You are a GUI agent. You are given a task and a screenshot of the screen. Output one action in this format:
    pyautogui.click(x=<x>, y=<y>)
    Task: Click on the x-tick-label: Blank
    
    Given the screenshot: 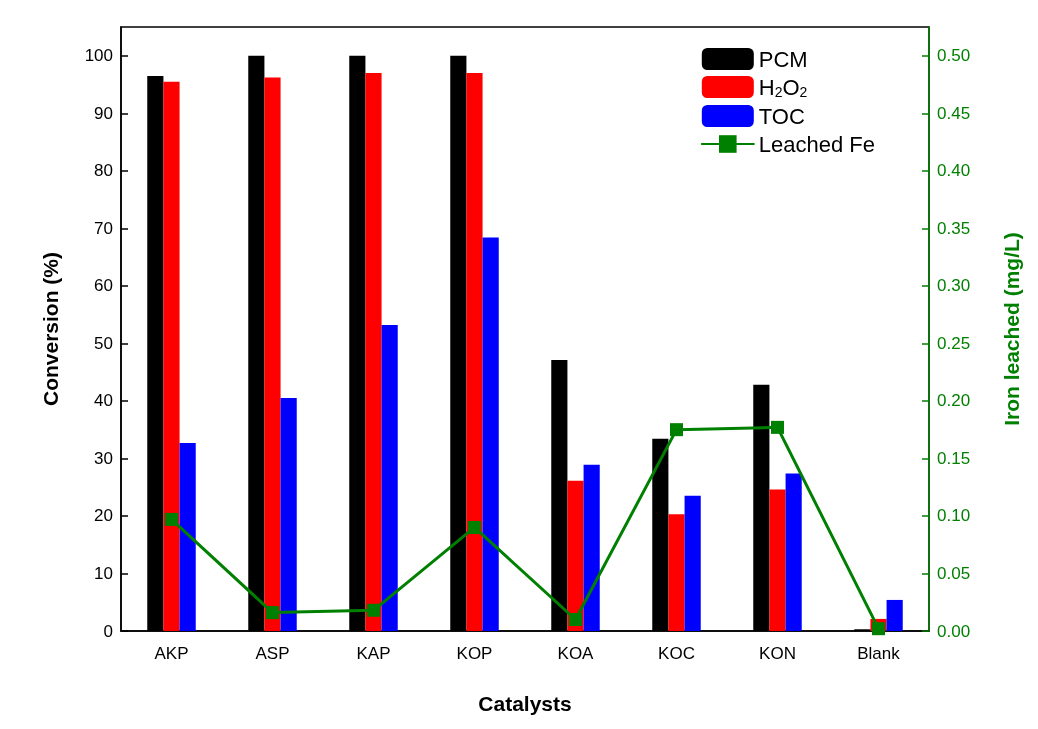 What is the action you would take?
    pyautogui.click(x=879, y=653)
    